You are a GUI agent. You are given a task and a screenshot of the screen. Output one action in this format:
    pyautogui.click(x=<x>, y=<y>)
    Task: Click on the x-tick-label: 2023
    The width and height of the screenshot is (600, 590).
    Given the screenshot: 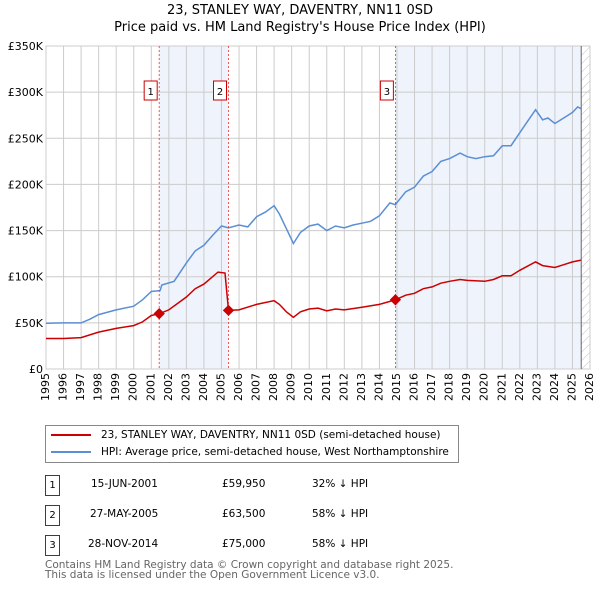 What is the action you would take?
    pyautogui.click(x=536, y=387)
    